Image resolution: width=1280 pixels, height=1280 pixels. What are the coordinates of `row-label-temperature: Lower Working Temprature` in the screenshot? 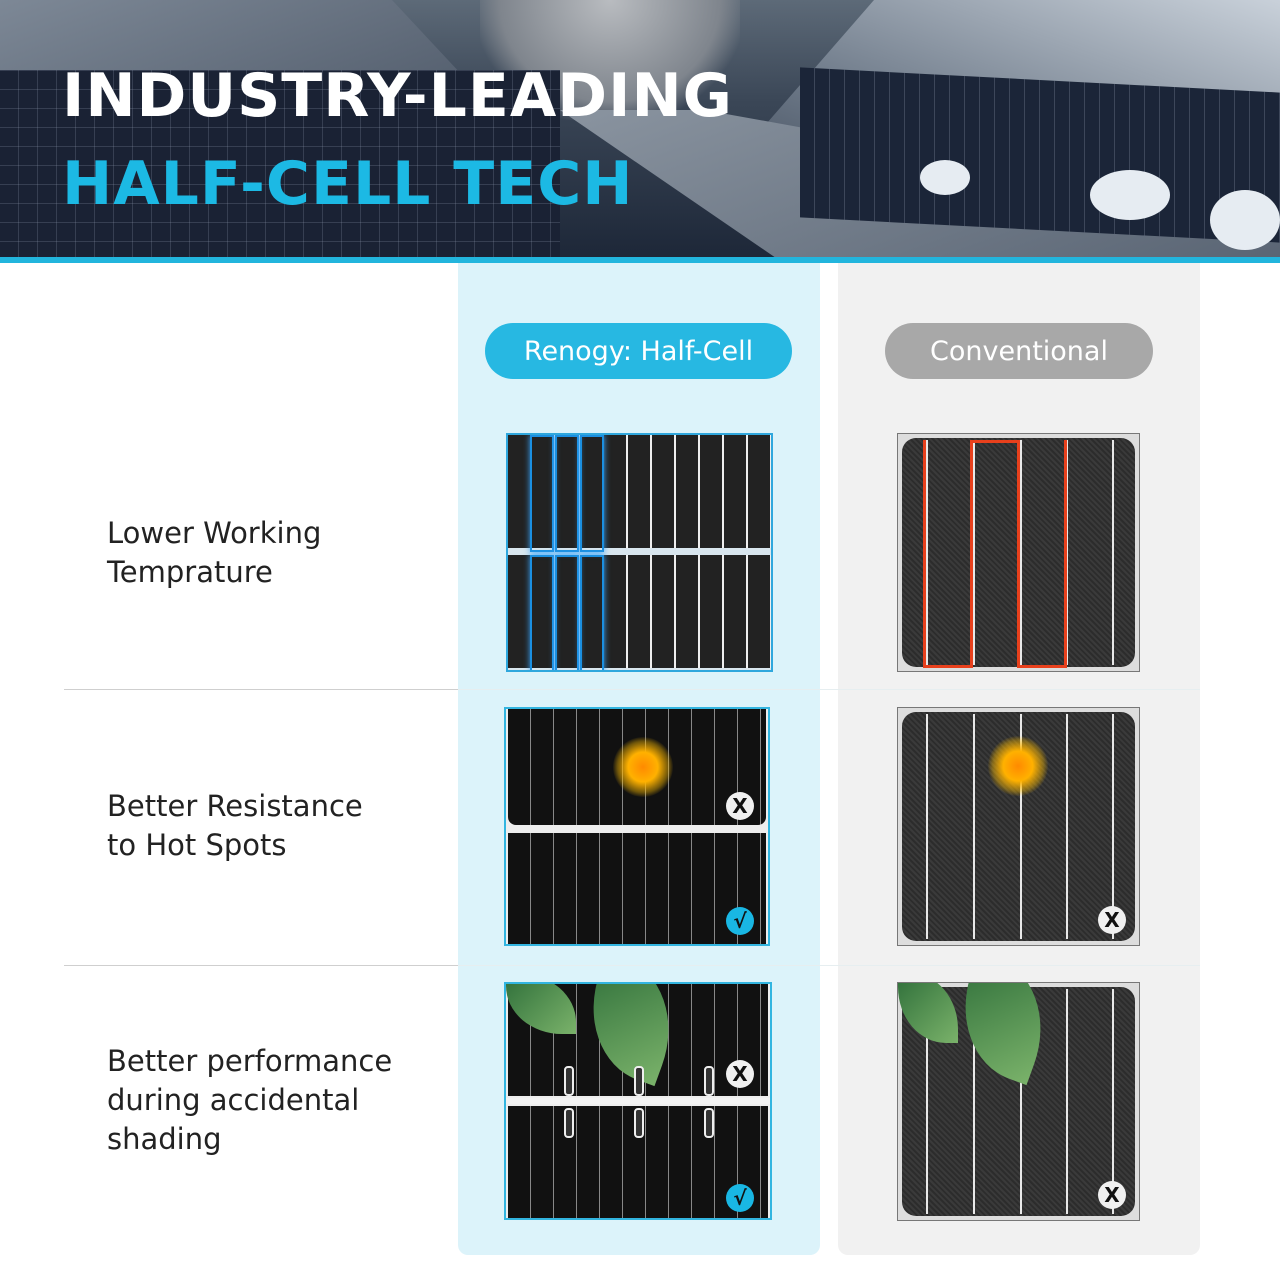 It's located at (214, 553).